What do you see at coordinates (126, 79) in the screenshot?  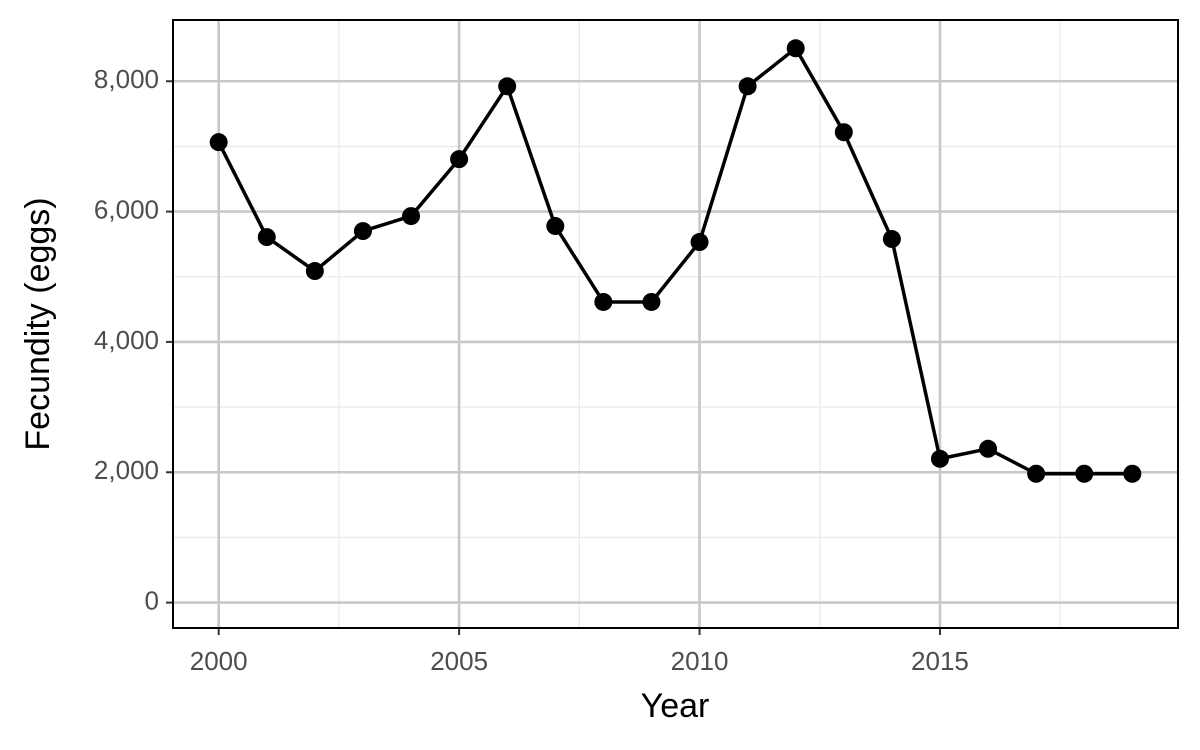 I see `y-tick-label: 8,000` at bounding box center [126, 79].